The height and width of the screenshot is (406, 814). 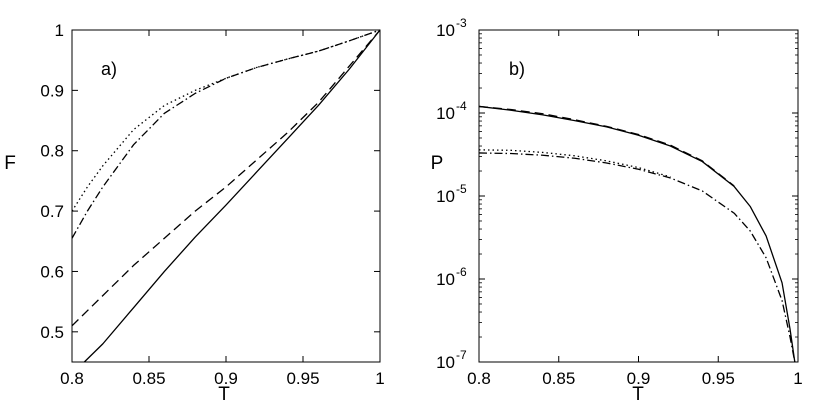 What do you see at coordinates (52, 271) in the screenshot?
I see `y-tick-label: 0.6` at bounding box center [52, 271].